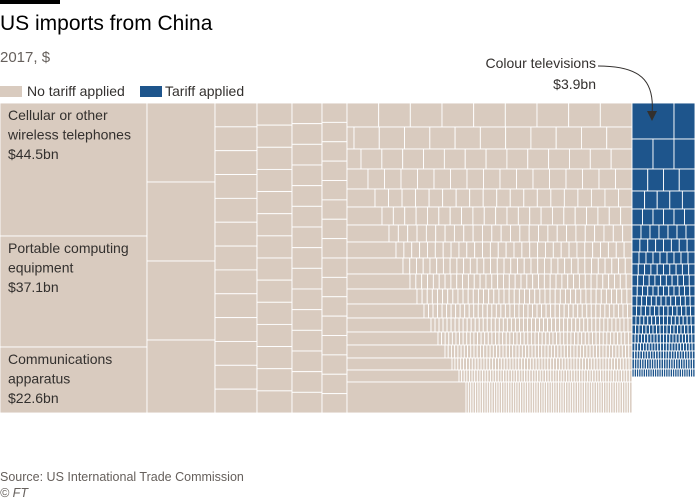 Image resolution: width=700 pixels, height=500 pixels. I want to click on chart-title: US imports from China, so click(106, 23).